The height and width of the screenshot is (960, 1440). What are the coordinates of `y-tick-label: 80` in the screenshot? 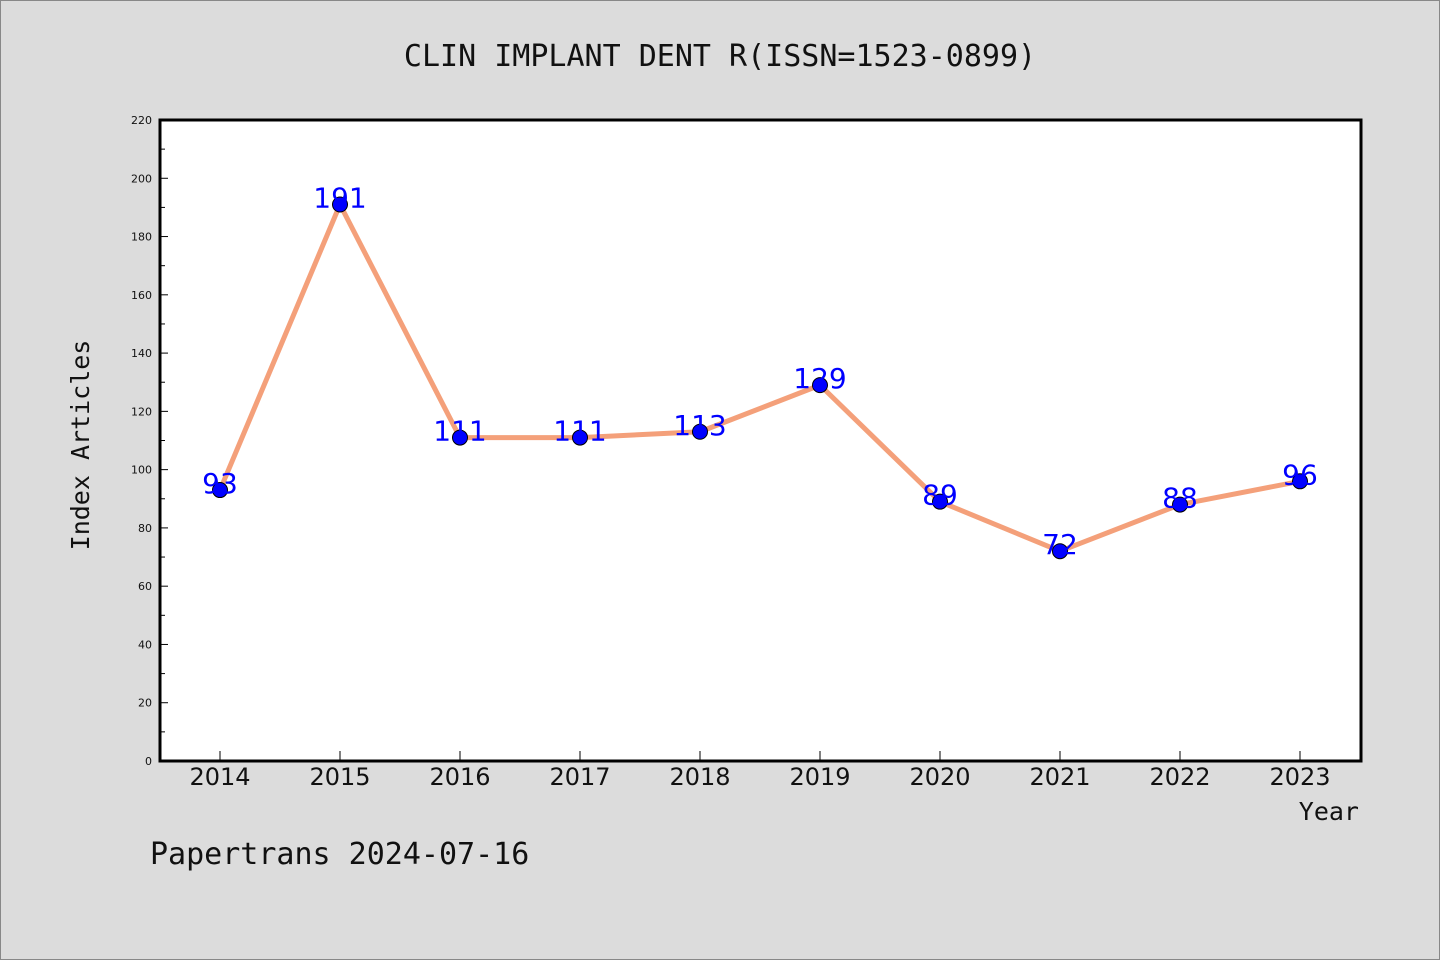 It's located at (145, 528).